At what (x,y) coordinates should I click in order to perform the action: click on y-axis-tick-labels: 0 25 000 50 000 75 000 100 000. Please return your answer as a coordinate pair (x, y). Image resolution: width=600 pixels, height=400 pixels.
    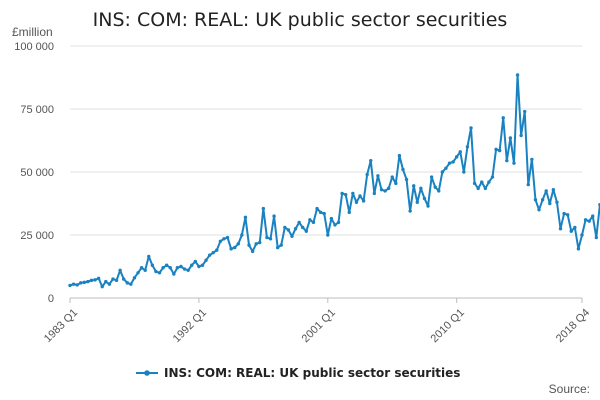
    Looking at the image, I should click on (34, 173).